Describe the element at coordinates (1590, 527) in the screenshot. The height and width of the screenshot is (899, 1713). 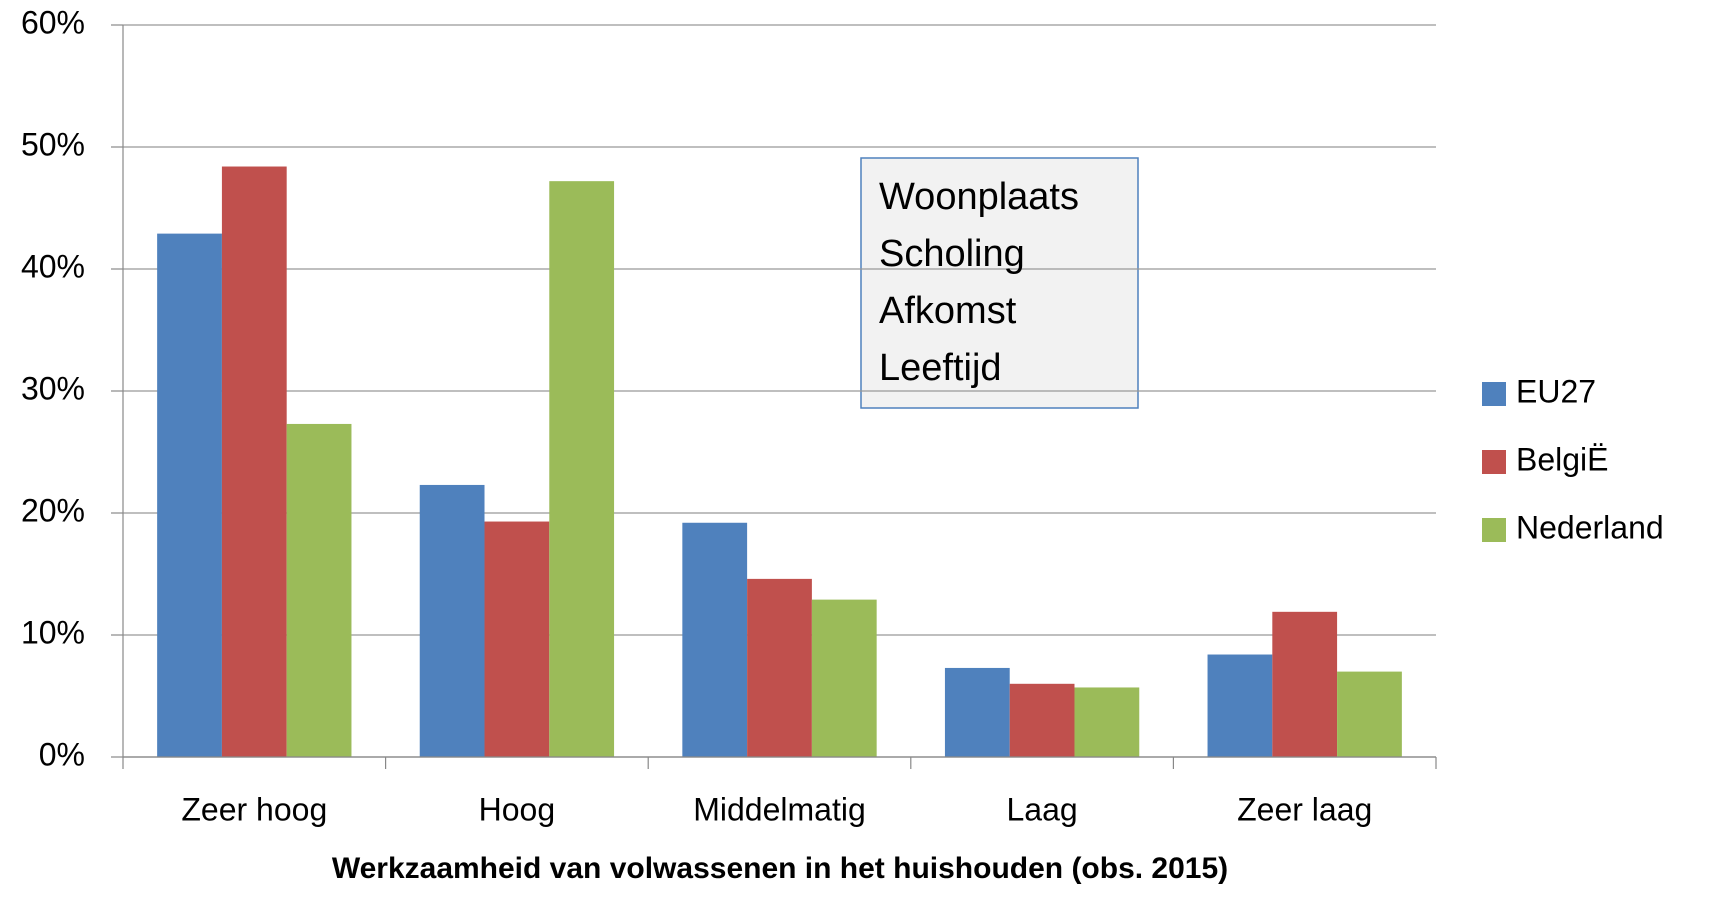
I see `legend-label: Nederland` at that location.